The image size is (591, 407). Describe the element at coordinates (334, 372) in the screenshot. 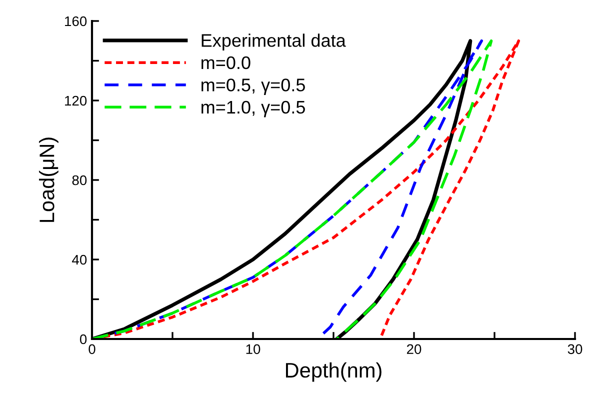

I see `x-axis-title: Depth(nm)` at that location.